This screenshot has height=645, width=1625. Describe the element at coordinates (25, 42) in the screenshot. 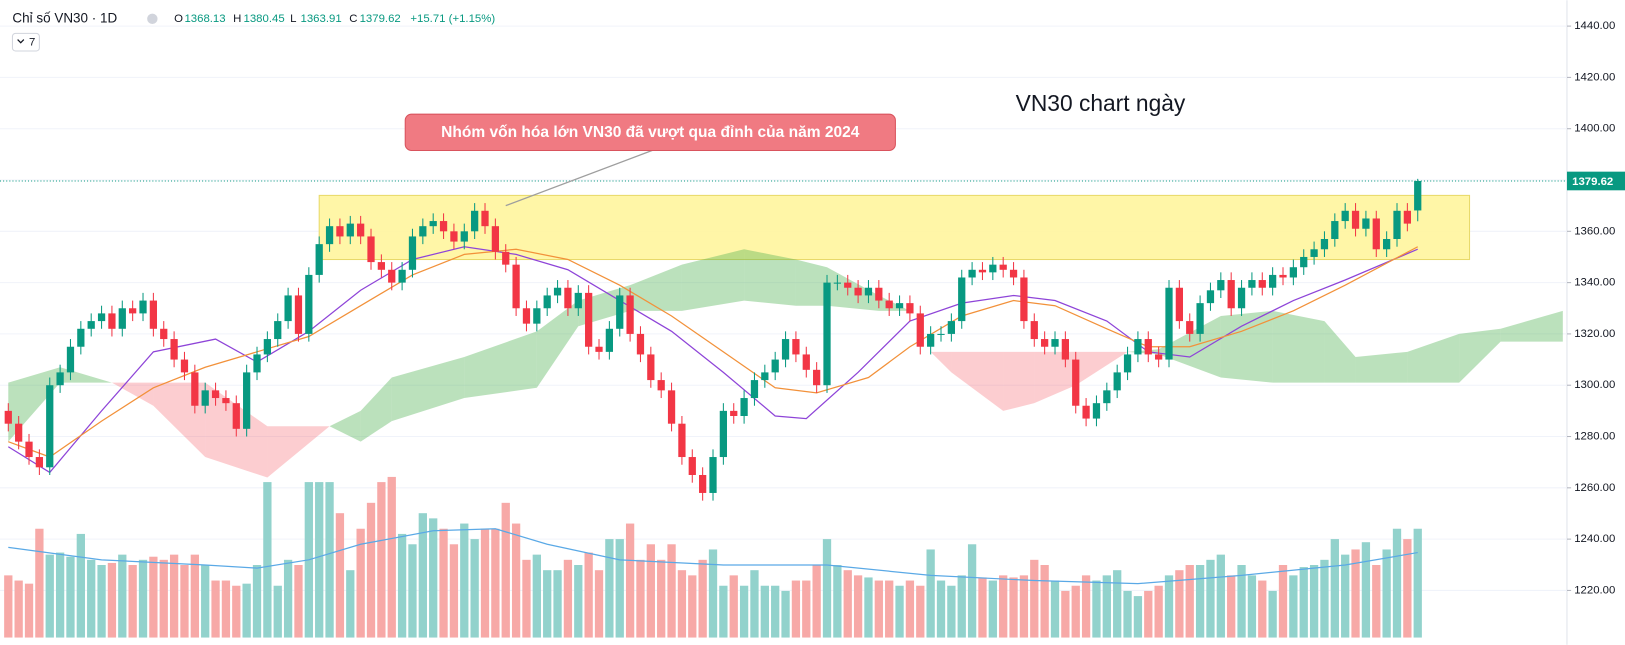

I see `indicator-toggle` at that location.